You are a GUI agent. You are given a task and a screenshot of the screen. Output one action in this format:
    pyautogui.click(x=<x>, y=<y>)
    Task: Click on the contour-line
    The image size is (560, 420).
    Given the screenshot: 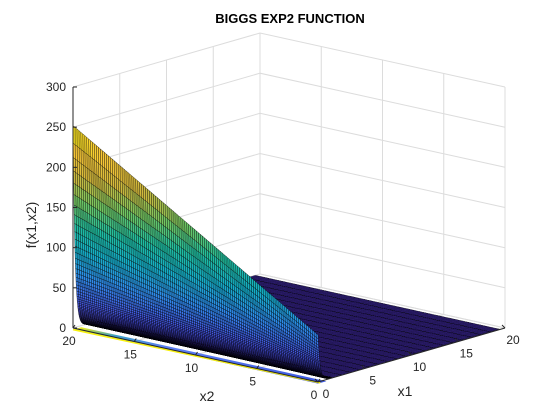 What is the action you would take?
    pyautogui.click(x=196, y=356)
    